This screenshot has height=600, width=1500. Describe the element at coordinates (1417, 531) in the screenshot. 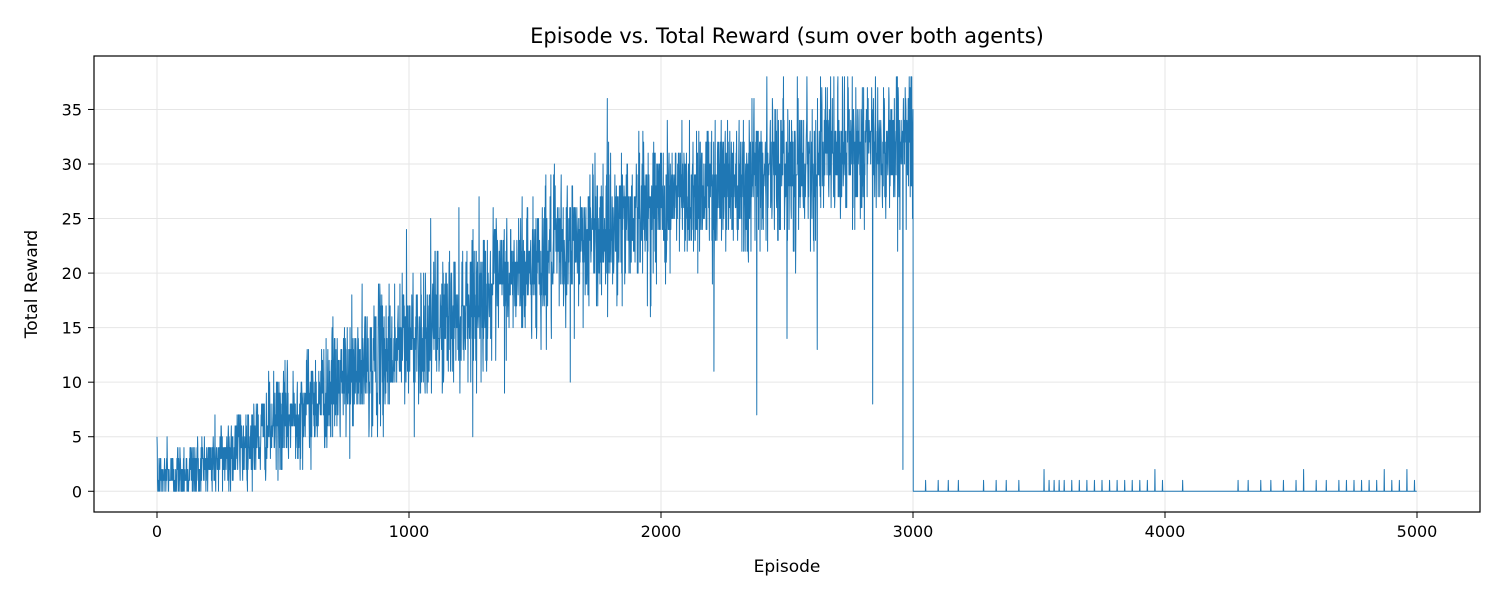

I see `x-tick-label: 5000` at that location.